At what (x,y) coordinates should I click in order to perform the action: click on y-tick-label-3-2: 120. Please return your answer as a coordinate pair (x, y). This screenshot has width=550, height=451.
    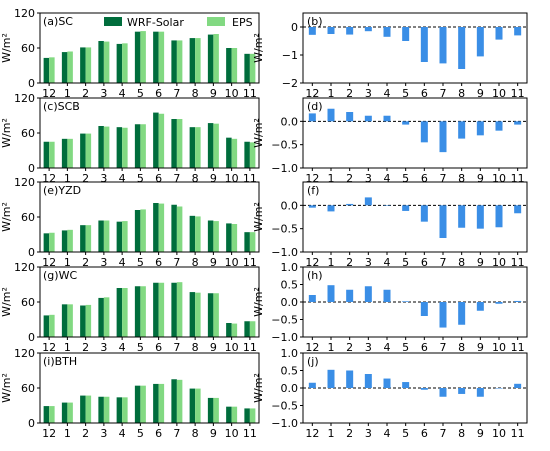
    Looking at the image, I should click on (24, 267).